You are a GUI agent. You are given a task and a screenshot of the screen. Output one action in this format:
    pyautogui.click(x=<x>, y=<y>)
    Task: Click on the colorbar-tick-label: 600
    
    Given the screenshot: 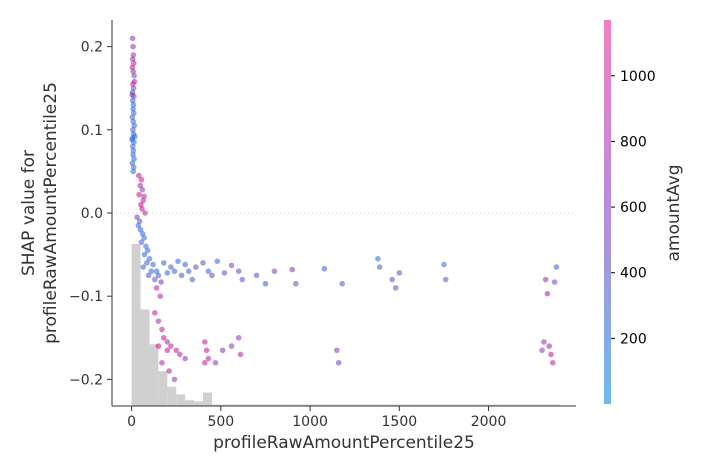 What is the action you would take?
    pyautogui.click(x=633, y=208)
    